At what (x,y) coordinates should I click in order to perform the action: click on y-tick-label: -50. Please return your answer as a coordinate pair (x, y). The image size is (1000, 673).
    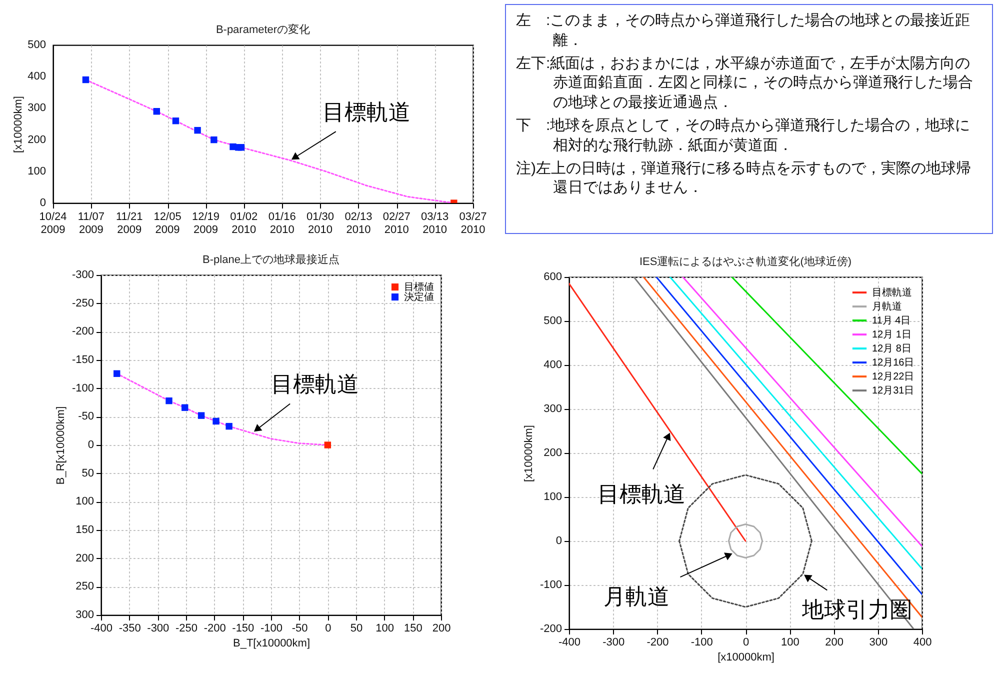
    Looking at the image, I should click on (86, 416).